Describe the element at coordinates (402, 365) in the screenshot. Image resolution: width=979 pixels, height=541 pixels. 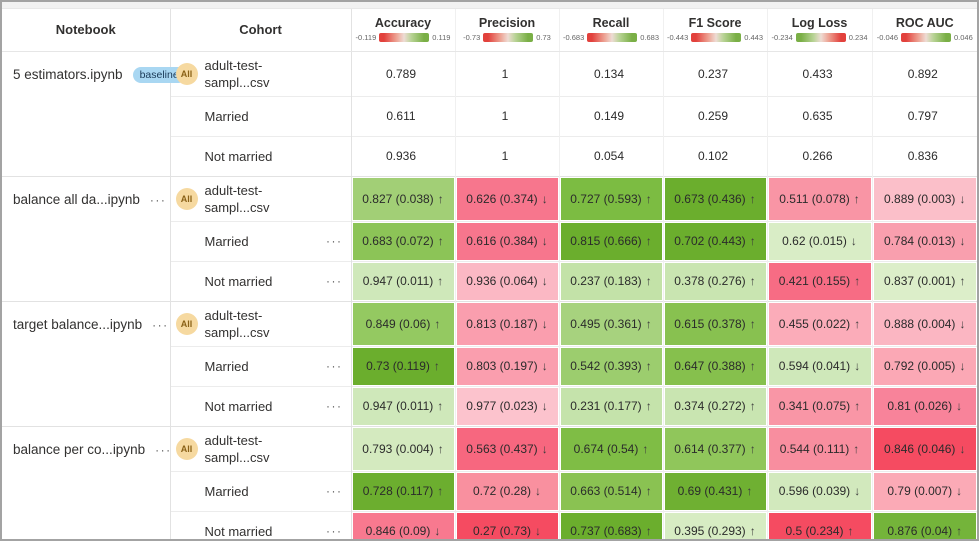
I see `metric-cell: 0.73 (0.119) ↑` at that location.